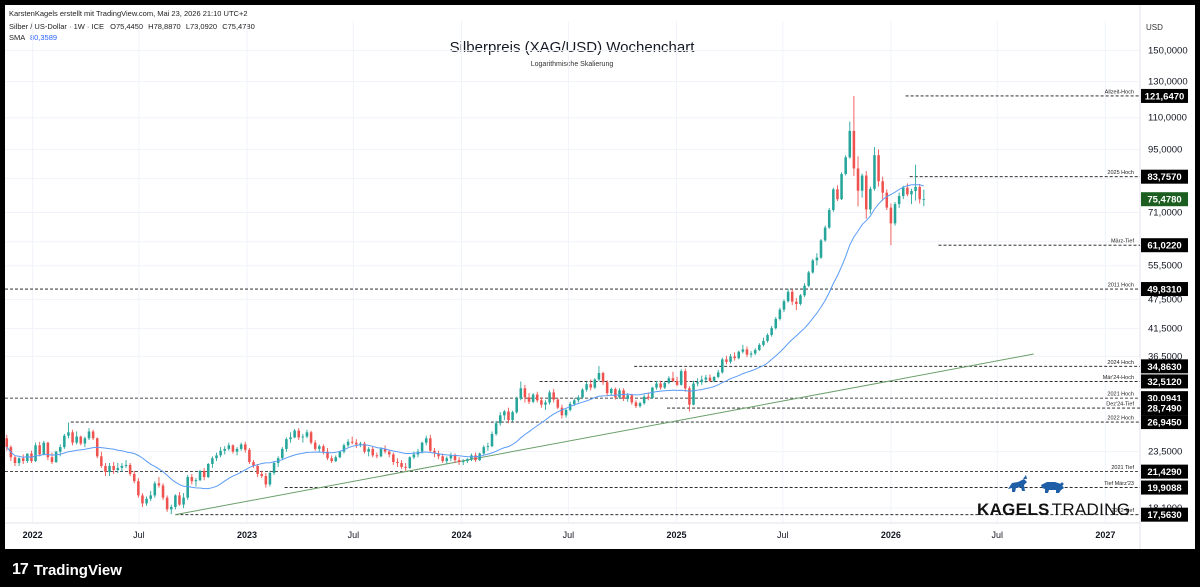 This screenshot has width=1200, height=587. Describe the element at coordinates (1122, 468) in the screenshot. I see `price-level-name: 2021 Tief` at that location.